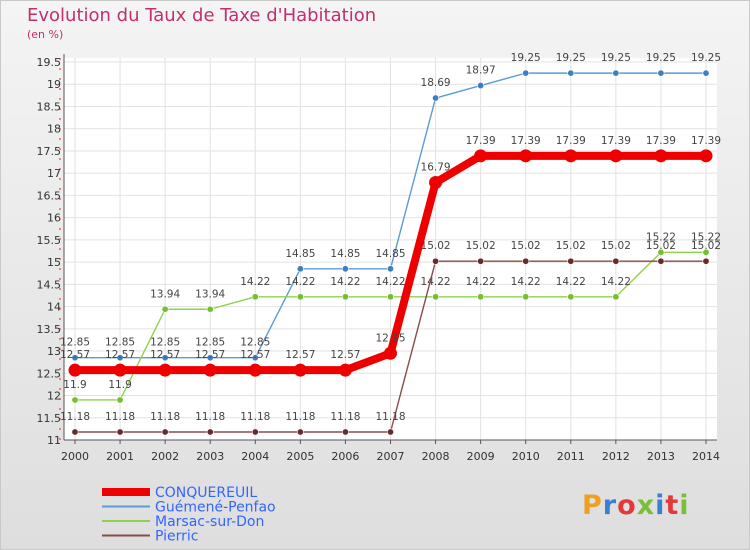  I want to click on y-tick-label: 16, so click(54, 218).